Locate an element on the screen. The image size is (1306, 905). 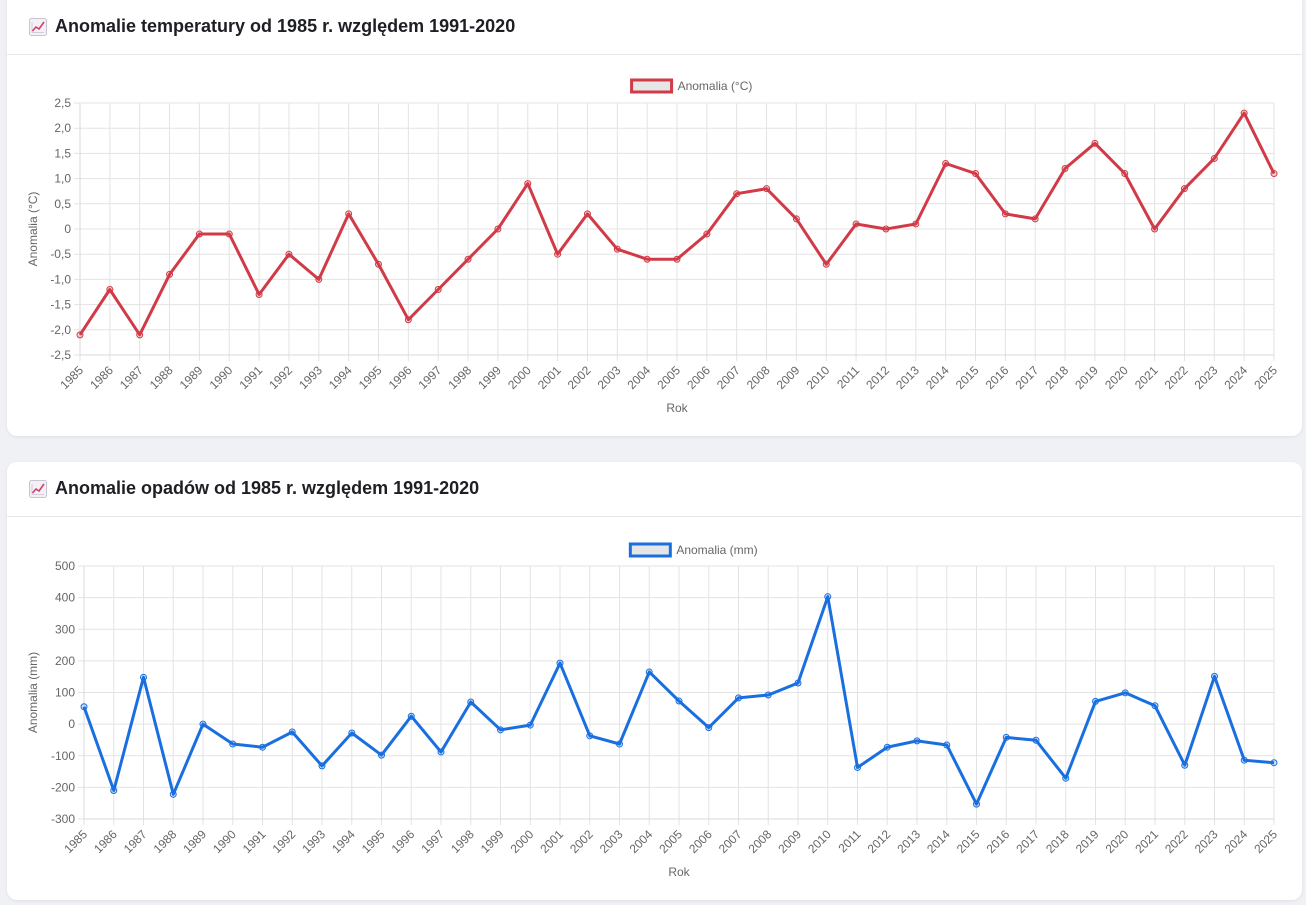
x-tick-label: 2020 is located at coordinates (1117, 841).